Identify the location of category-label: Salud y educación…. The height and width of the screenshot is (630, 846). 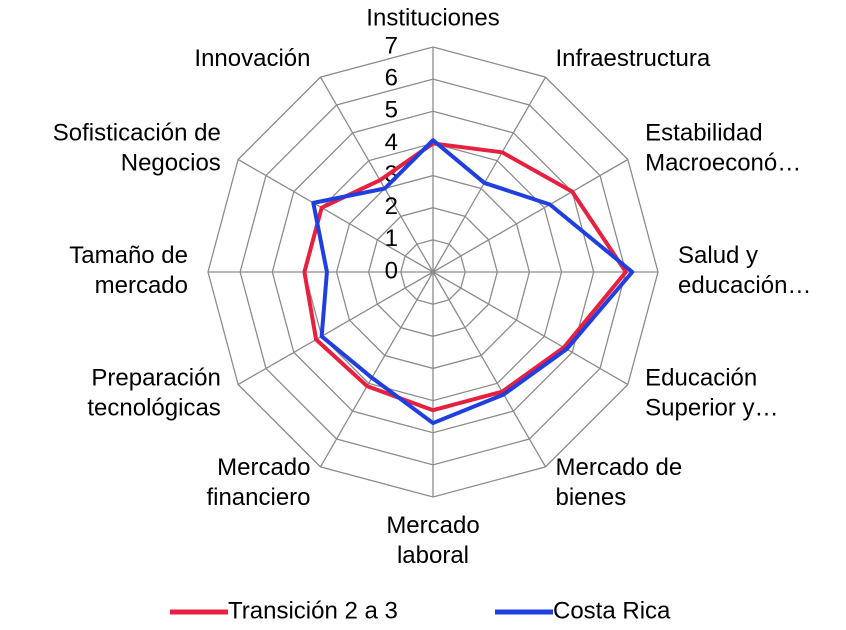
(744, 270).